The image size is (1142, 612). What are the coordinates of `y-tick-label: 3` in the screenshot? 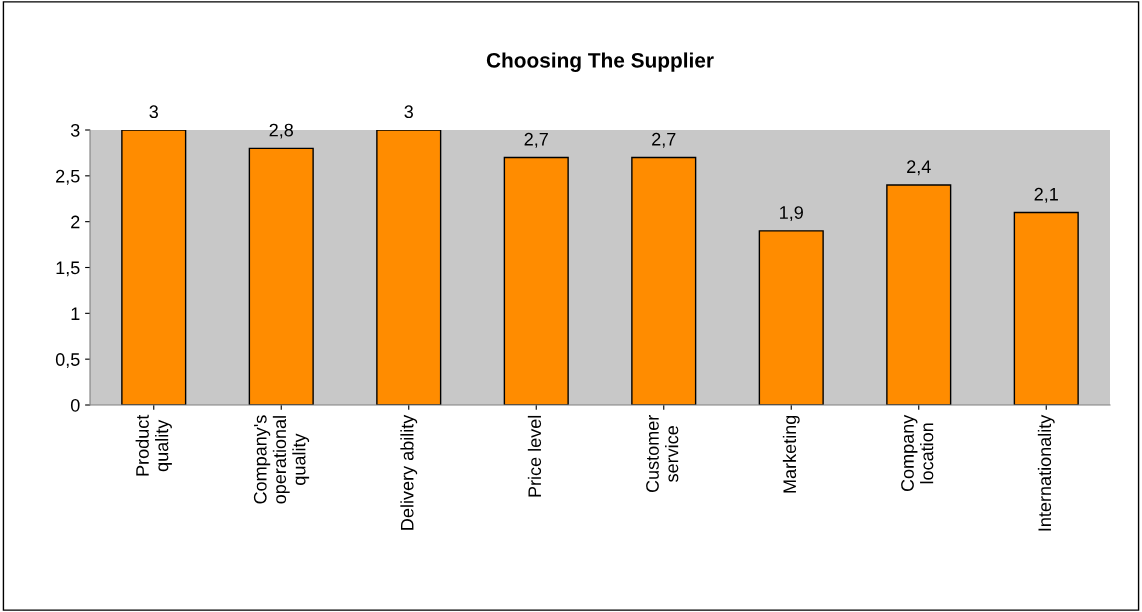 It's located at (75, 130).